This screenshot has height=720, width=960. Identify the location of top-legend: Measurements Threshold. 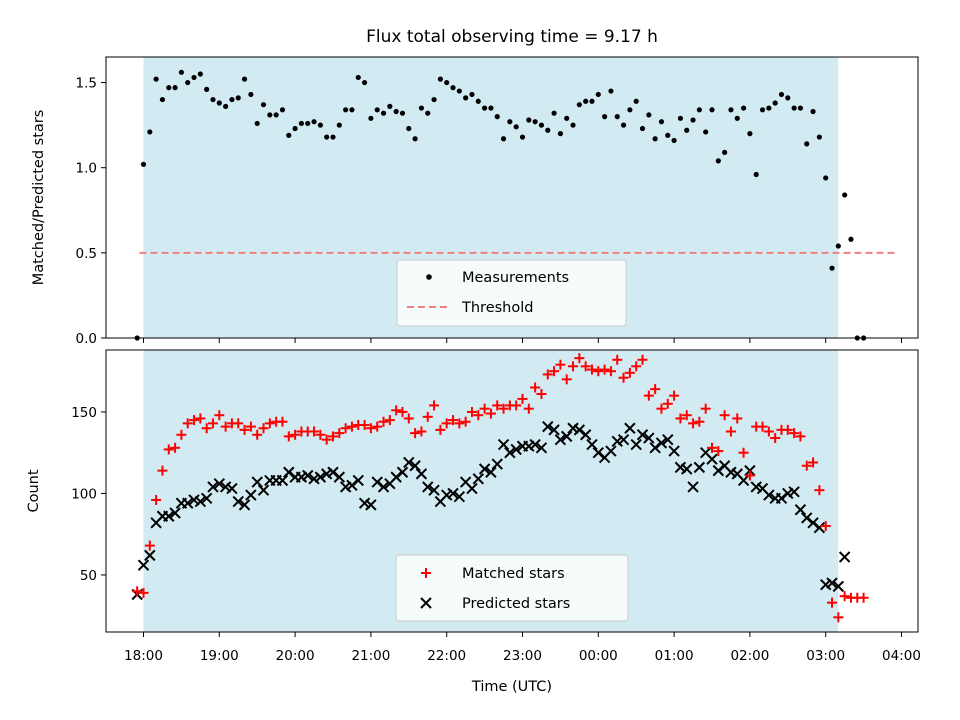
(511, 293).